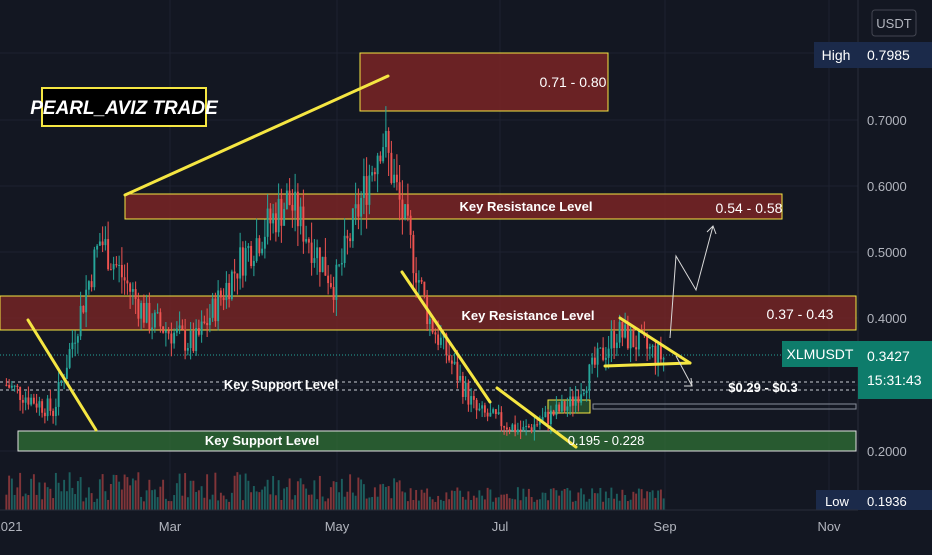  Describe the element at coordinates (655, 340) in the screenshot. I see `triangle-top` at that location.